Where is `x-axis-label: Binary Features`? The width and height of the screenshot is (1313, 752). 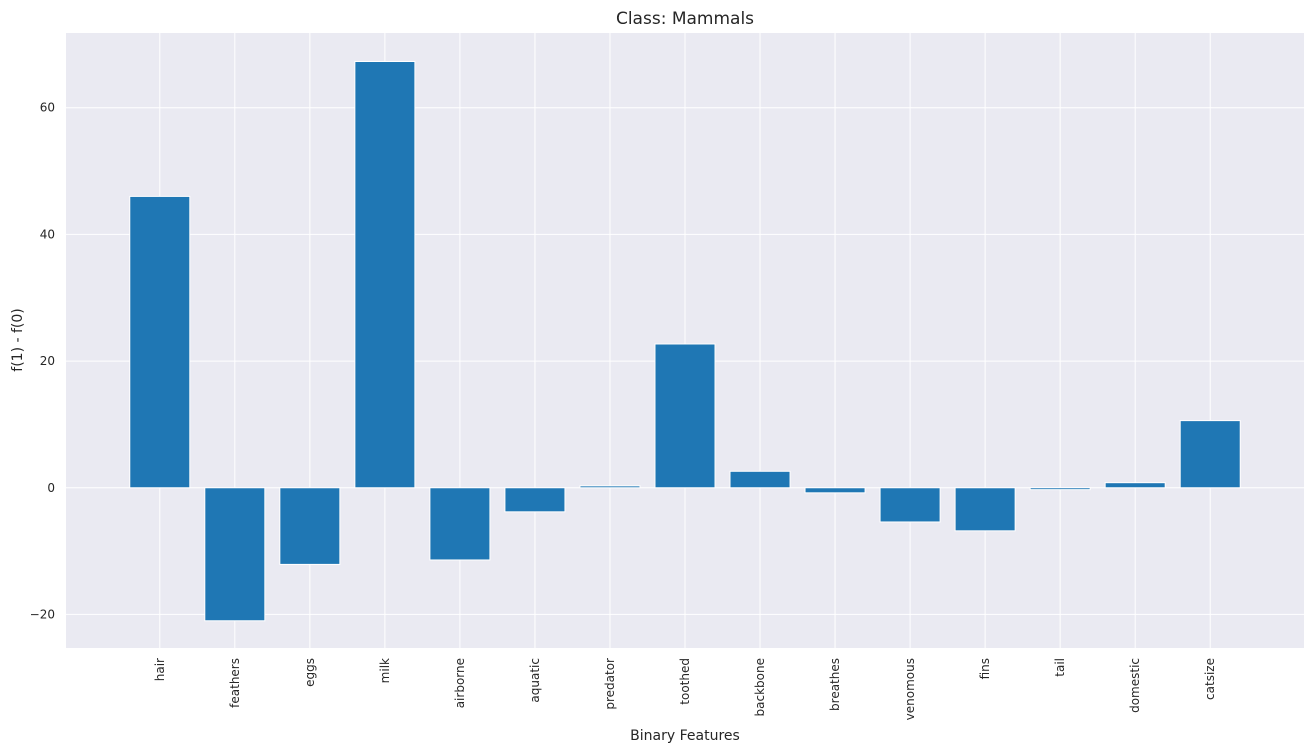 x-axis-label: Binary Features is located at coordinates (685, 736).